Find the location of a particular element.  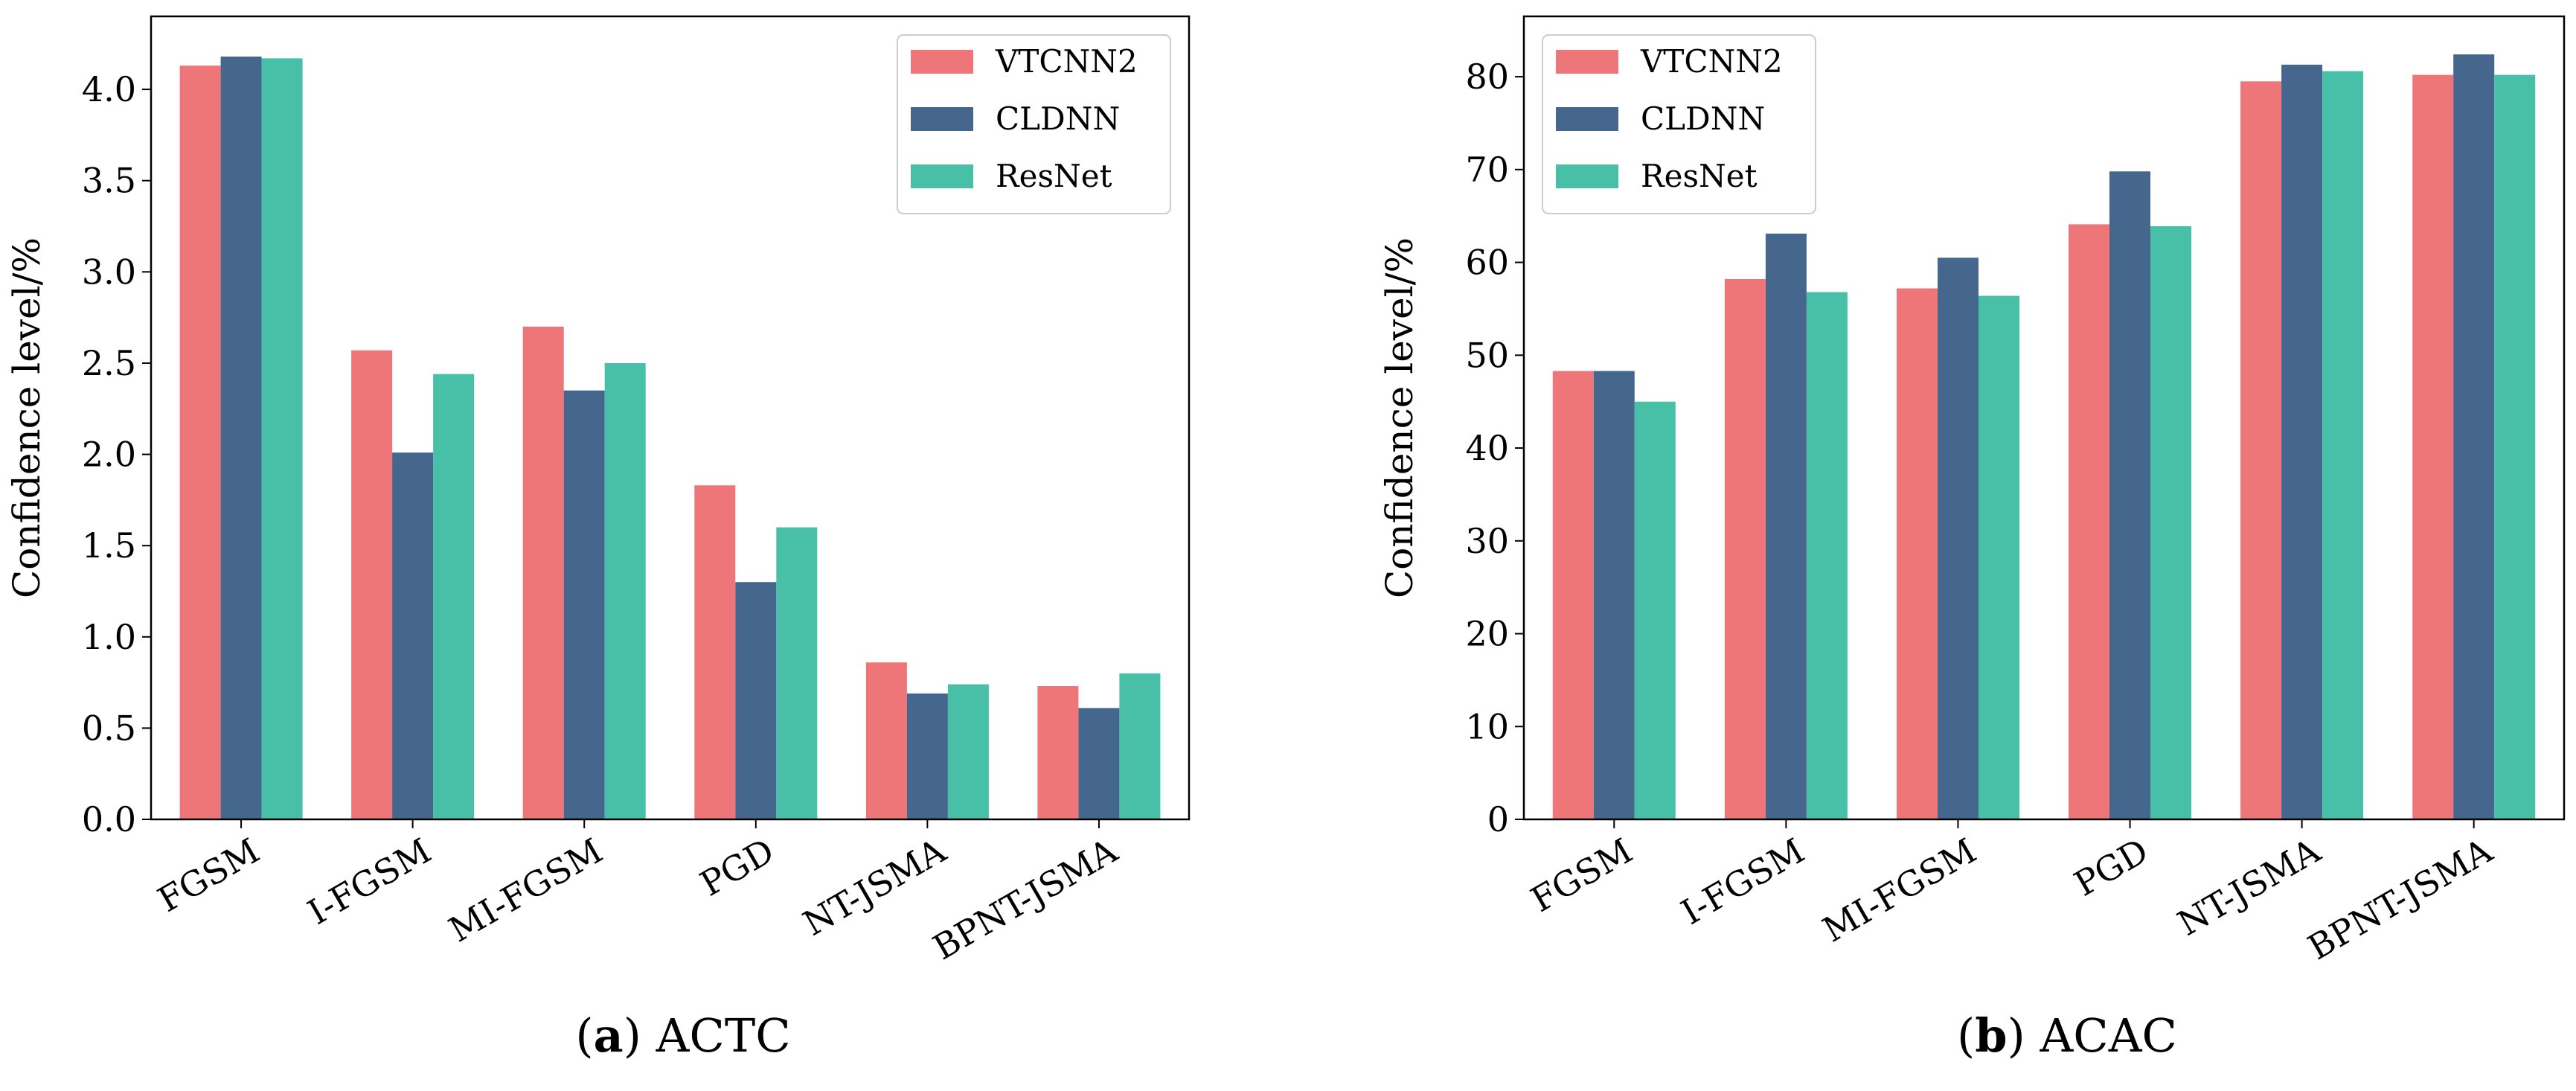

y-tick-label: 2.0 is located at coordinates (109, 455).